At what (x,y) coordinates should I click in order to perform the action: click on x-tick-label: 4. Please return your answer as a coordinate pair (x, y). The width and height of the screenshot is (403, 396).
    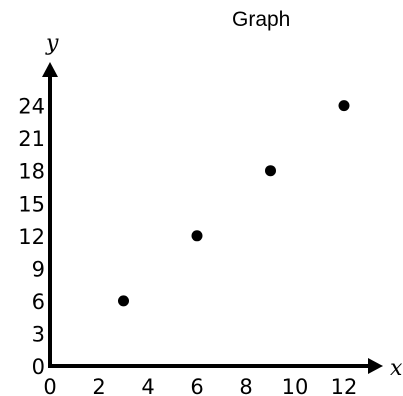
    Looking at the image, I should click on (147, 385).